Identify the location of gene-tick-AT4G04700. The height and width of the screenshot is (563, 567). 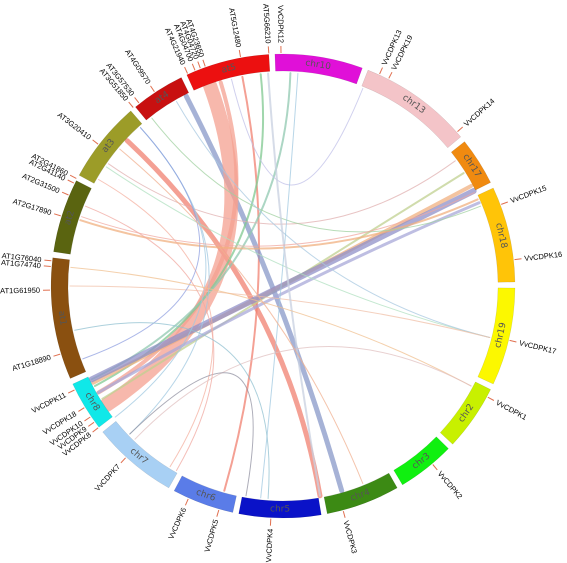
(193, 67).